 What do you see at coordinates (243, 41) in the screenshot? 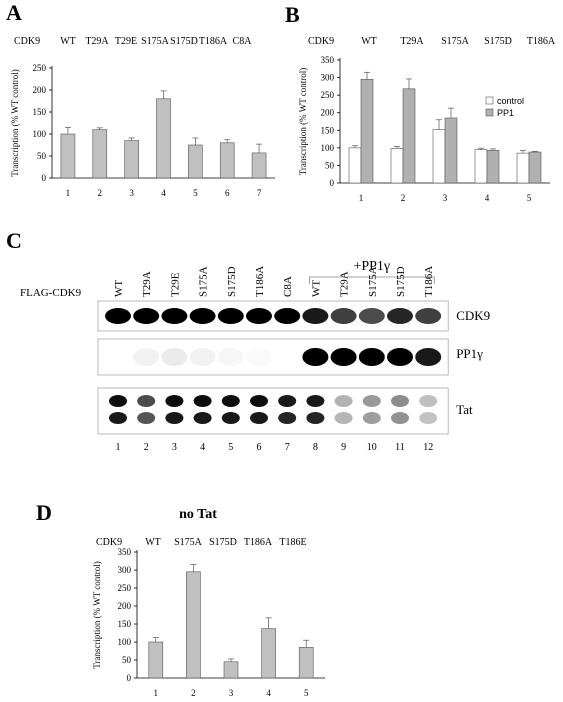
I see `mutant-label: C8A` at bounding box center [243, 41].